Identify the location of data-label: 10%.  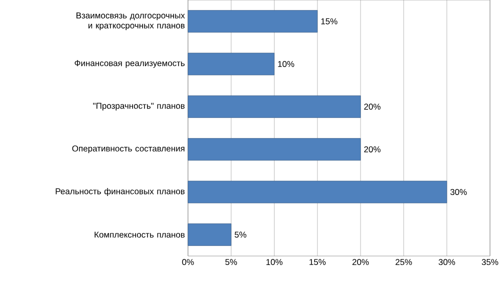
(286, 64).